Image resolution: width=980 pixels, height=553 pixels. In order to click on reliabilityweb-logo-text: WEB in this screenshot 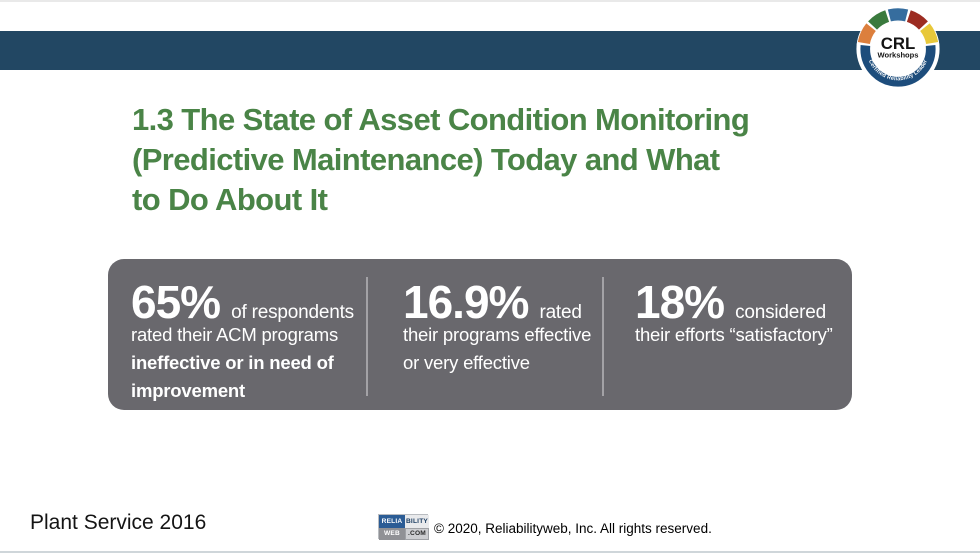, I will do `click(392, 533)`.